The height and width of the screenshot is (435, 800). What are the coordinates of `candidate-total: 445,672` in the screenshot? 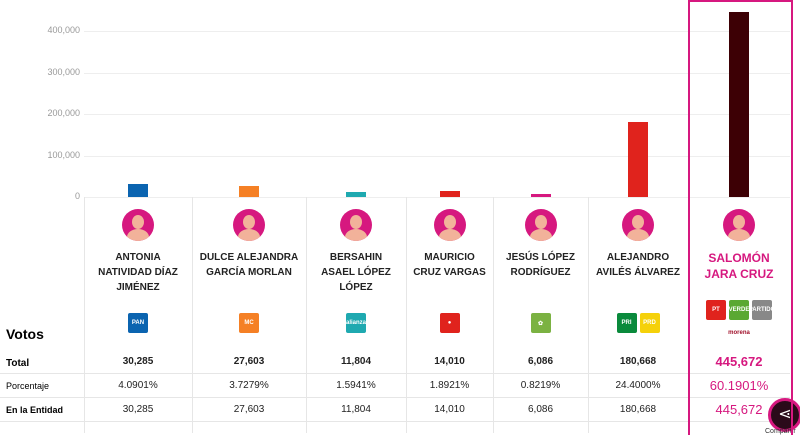 It's located at (739, 361).